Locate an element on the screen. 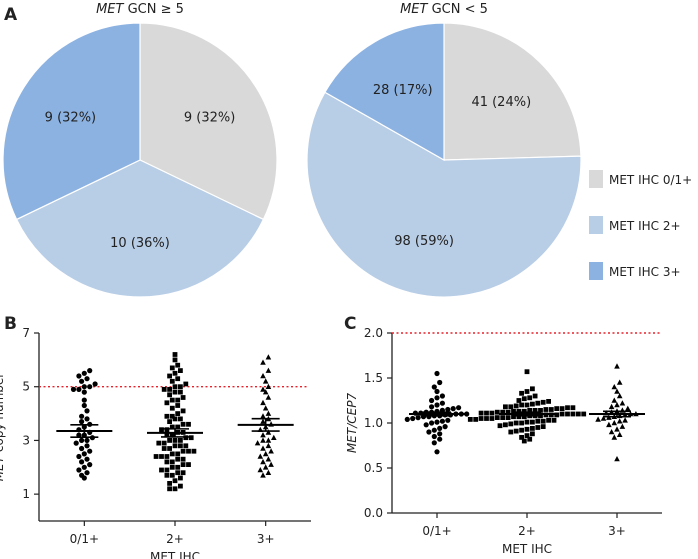 The height and width of the screenshot is (559, 698). y-axis-title-italic: MET is located at coordinates (3, 467).